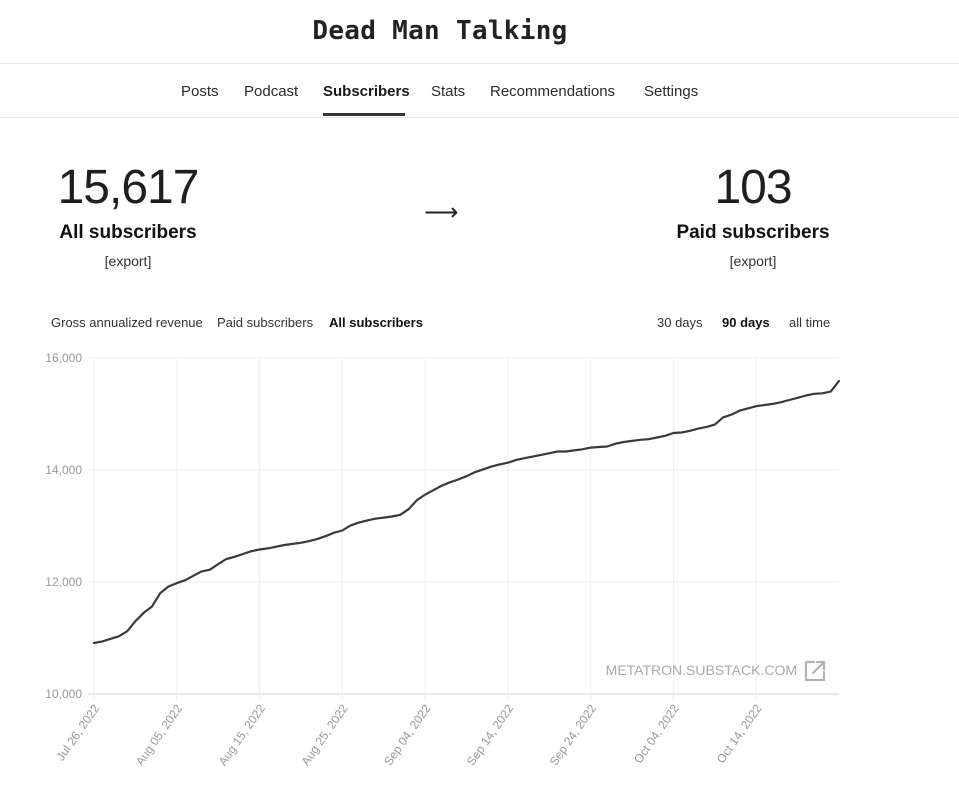 This screenshot has width=959, height=799. What do you see at coordinates (739, 733) in the screenshot?
I see `x-tick-label: Oct 14, 2022` at bounding box center [739, 733].